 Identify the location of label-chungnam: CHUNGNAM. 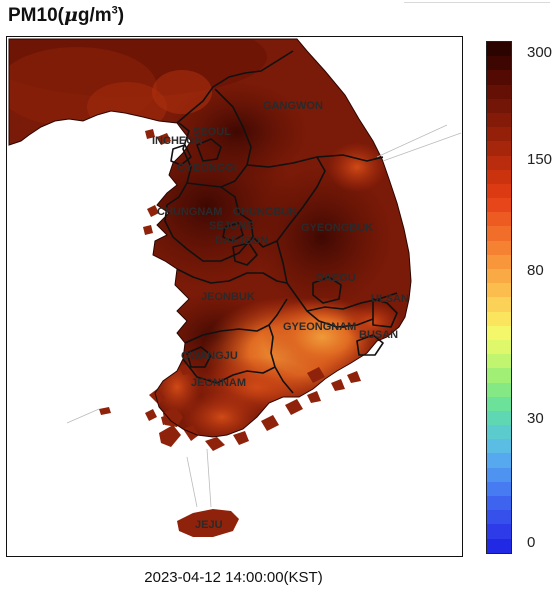
(189, 212).